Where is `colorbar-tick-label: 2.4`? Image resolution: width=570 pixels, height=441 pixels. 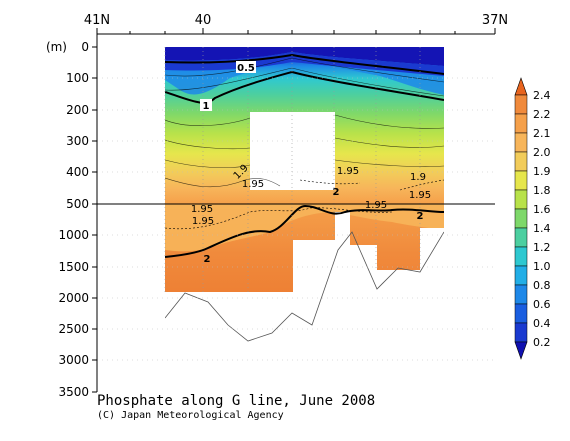 colorbar-tick-label: 2.4 is located at coordinates (542, 95).